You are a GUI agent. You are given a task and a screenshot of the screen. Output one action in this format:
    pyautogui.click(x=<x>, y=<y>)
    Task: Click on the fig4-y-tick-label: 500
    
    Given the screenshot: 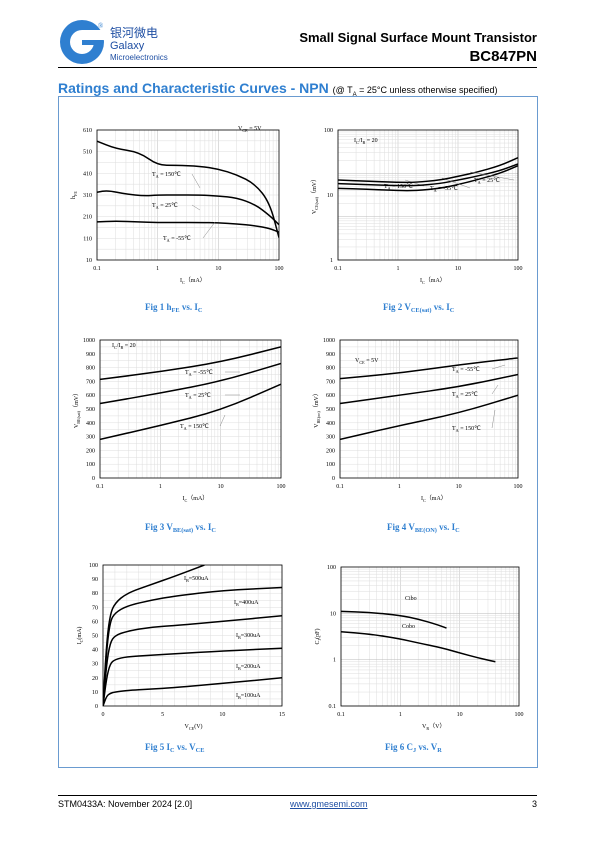 What is the action you would take?
    pyautogui.click(x=330, y=410)
    